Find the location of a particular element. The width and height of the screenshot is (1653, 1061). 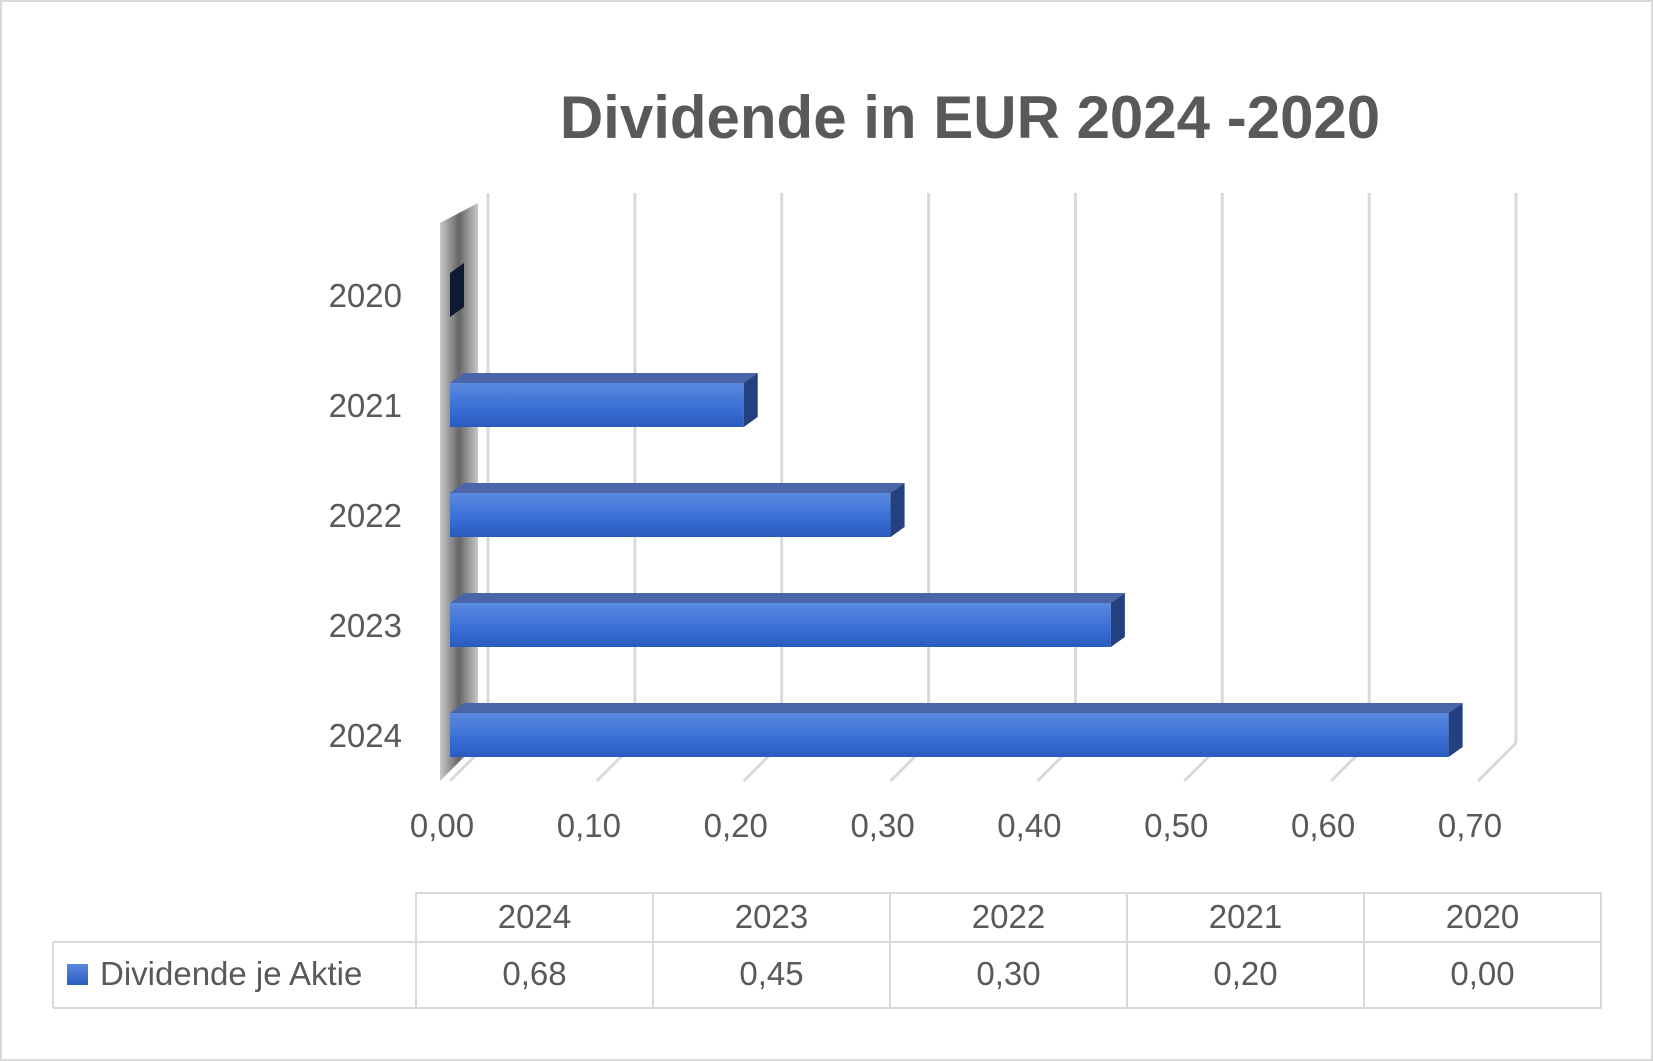

bar-2020 is located at coordinates (457, 290).